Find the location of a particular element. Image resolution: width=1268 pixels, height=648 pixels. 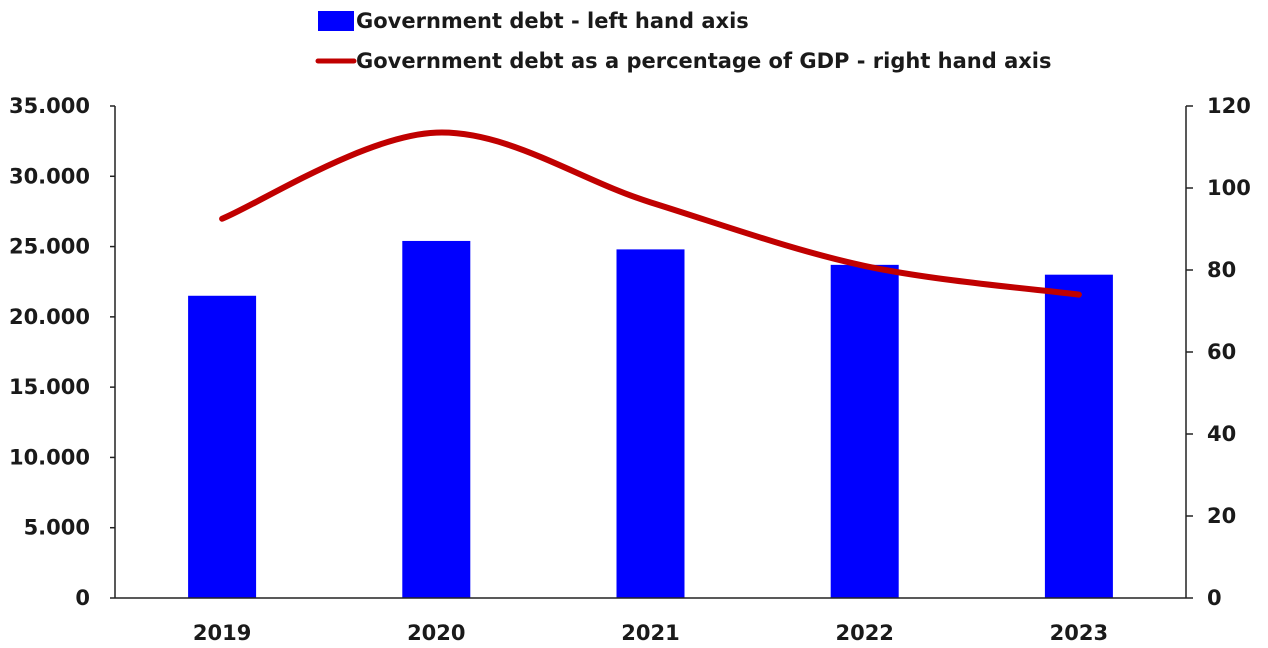

right-tick-label: 60 is located at coordinates (1221, 352).